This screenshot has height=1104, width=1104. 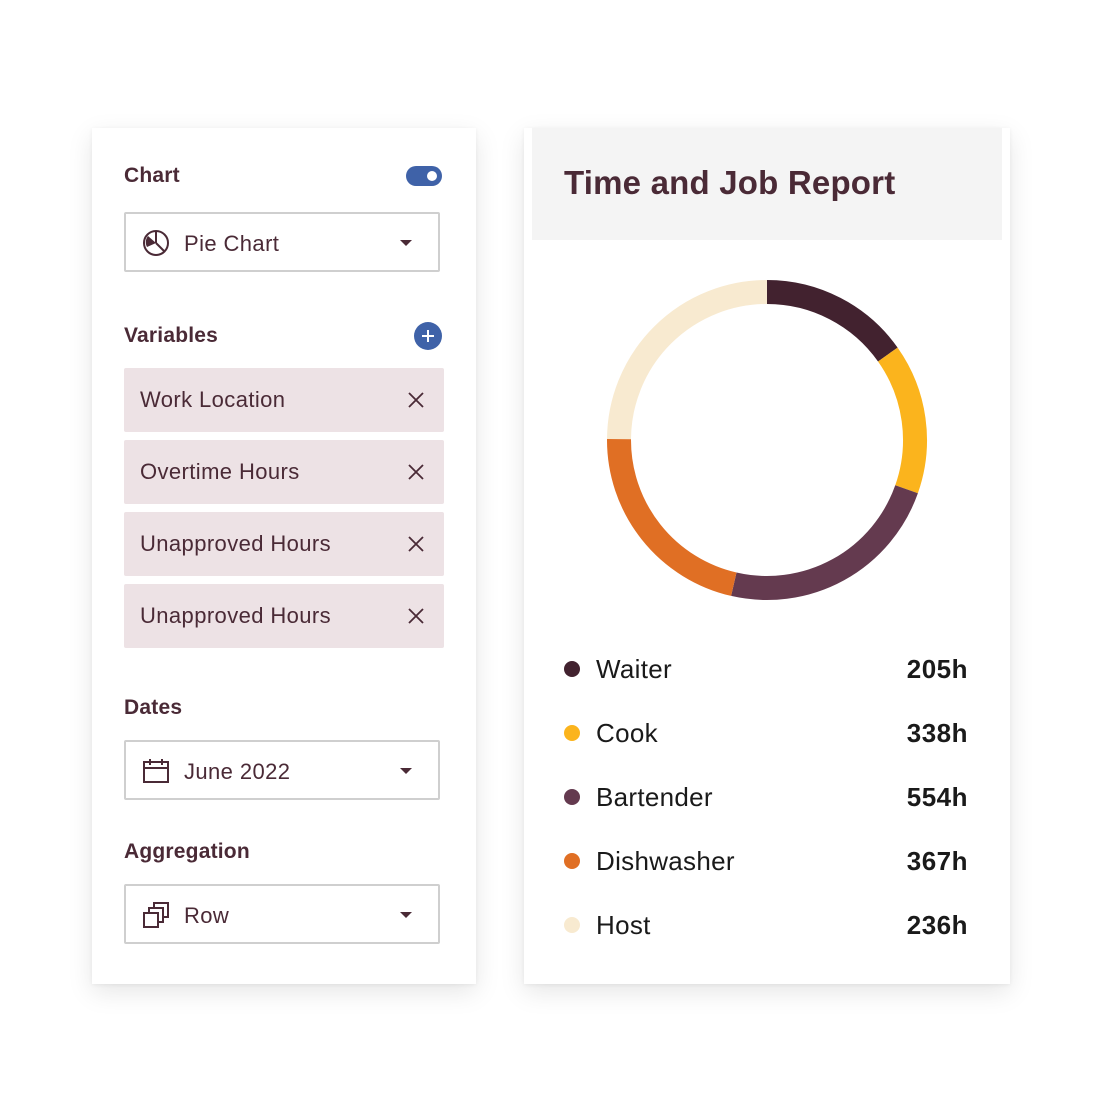 I want to click on legend-item: Dishwasher 367h, so click(x=767, y=860).